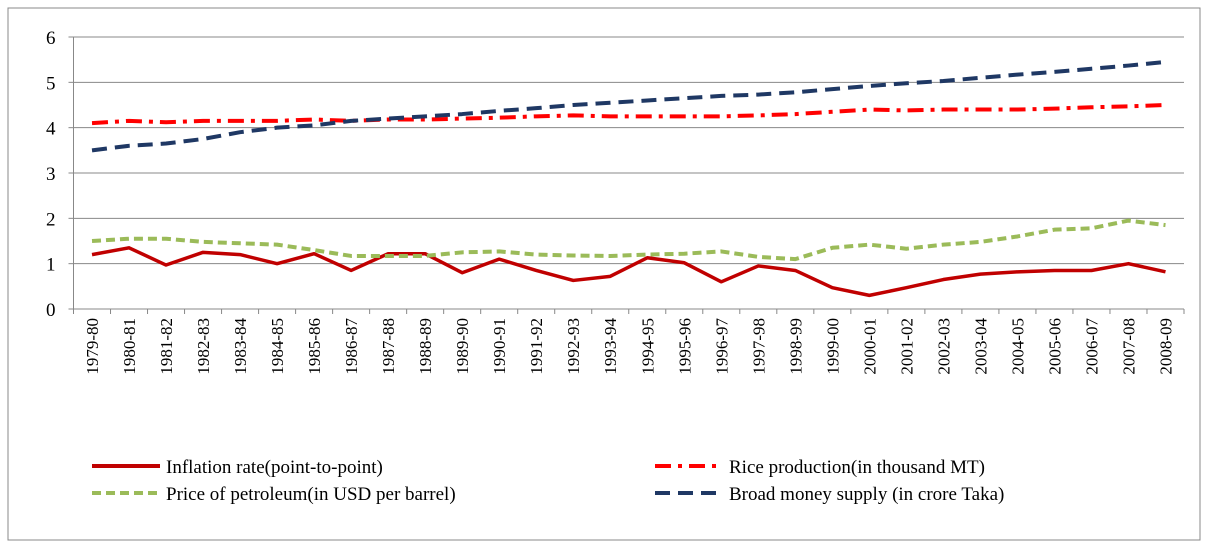 Image resolution: width=1209 pixels, height=554 pixels. What do you see at coordinates (1128, 346) in the screenshot?
I see `x-tick-label: 2007-08` at bounding box center [1128, 346].